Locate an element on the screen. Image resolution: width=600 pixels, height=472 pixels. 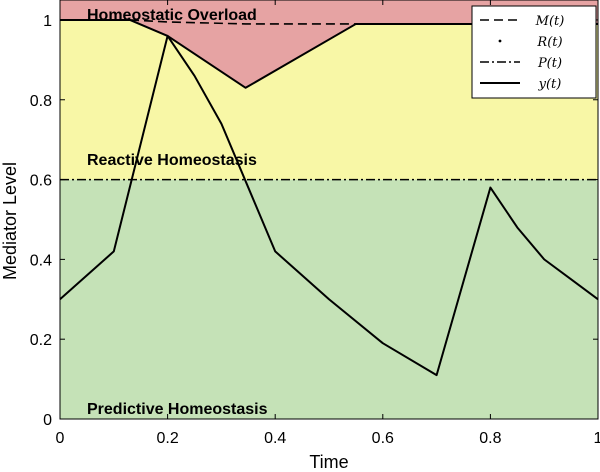
x-tick-label: 0.4 is located at coordinates (275, 438).